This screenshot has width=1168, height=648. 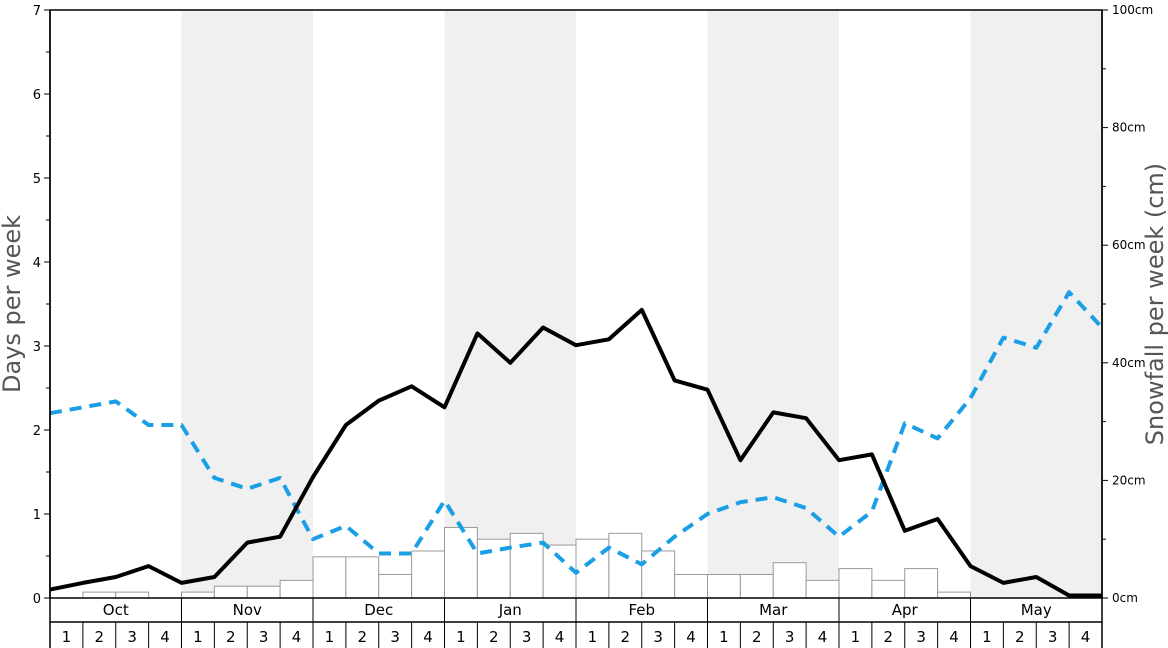 What do you see at coordinates (37, 431) in the screenshot?
I see `left-tick-label: 2` at bounding box center [37, 431].